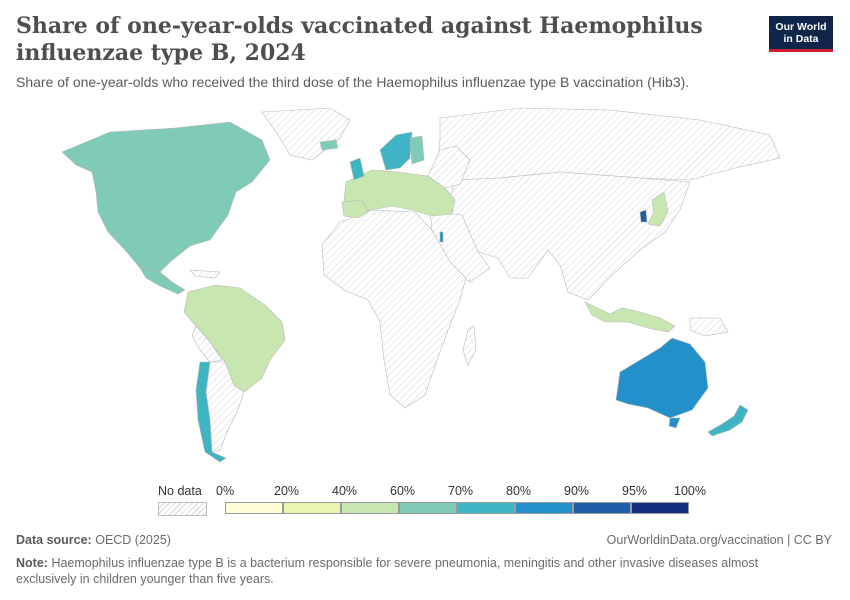 The image size is (850, 600). I want to click on region-caribbean, so click(205, 274).